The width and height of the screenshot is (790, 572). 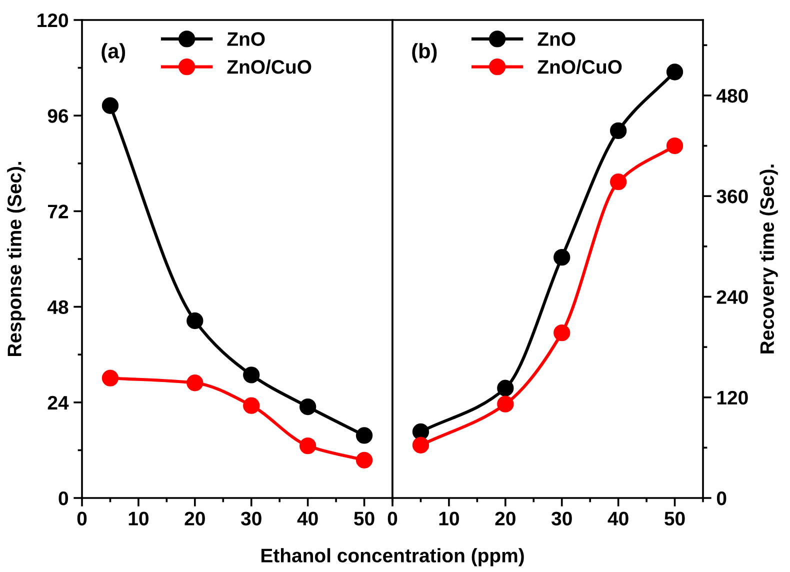 I want to click on annotation: (b), so click(x=424, y=53).